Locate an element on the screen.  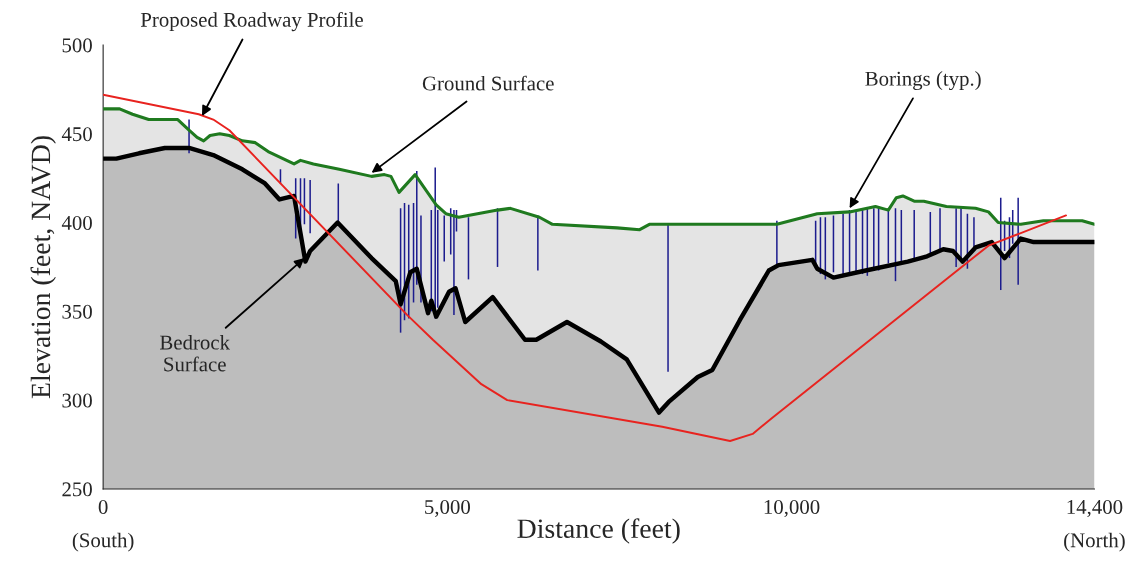
annotation: Proposed Roadway Profile is located at coordinates (251, 21).